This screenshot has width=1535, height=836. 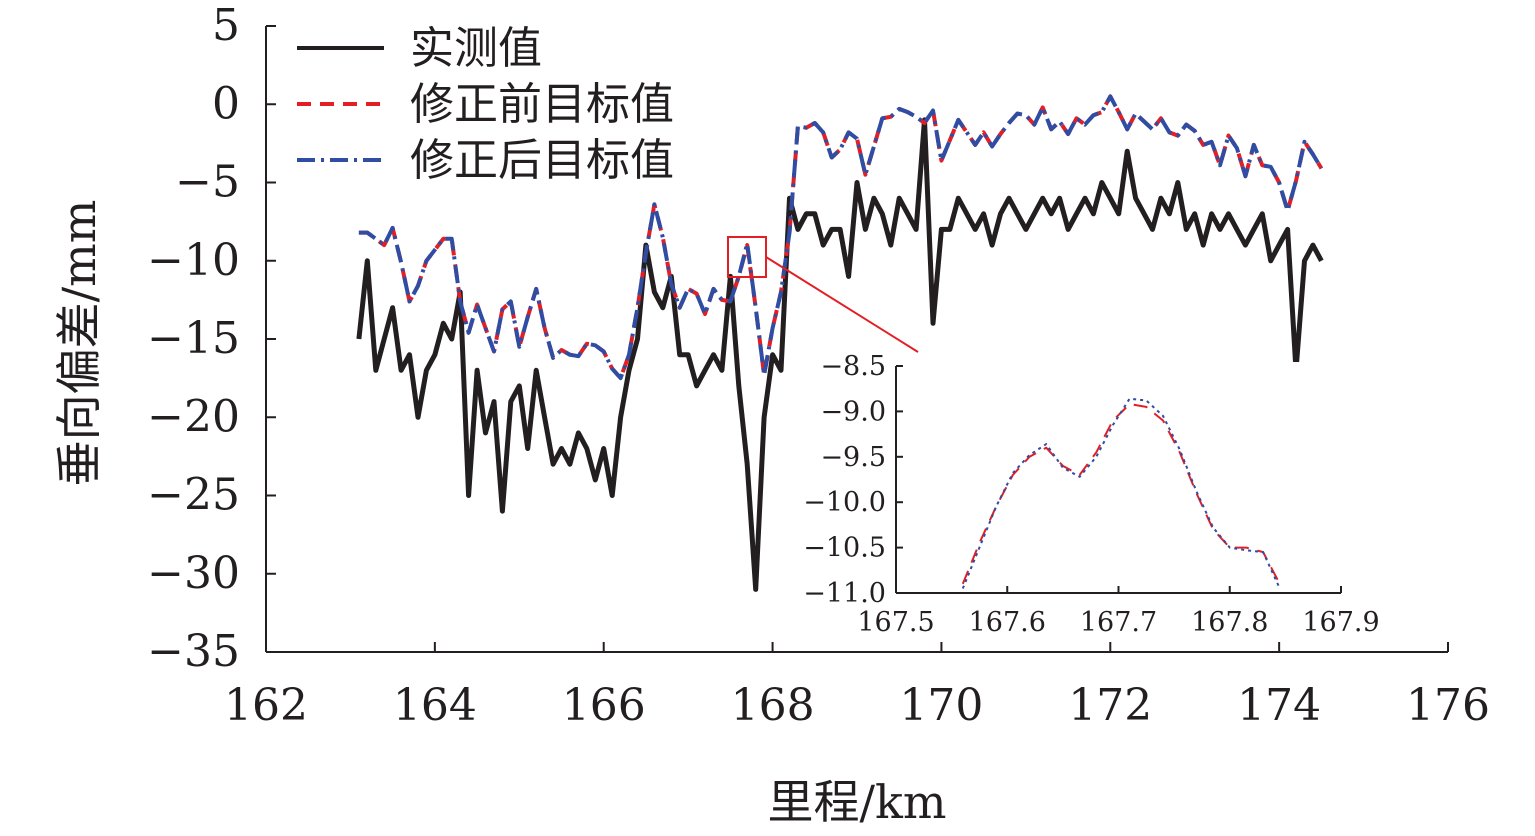 I want to click on x-axis-title: 里程/km, so click(x=857, y=802).